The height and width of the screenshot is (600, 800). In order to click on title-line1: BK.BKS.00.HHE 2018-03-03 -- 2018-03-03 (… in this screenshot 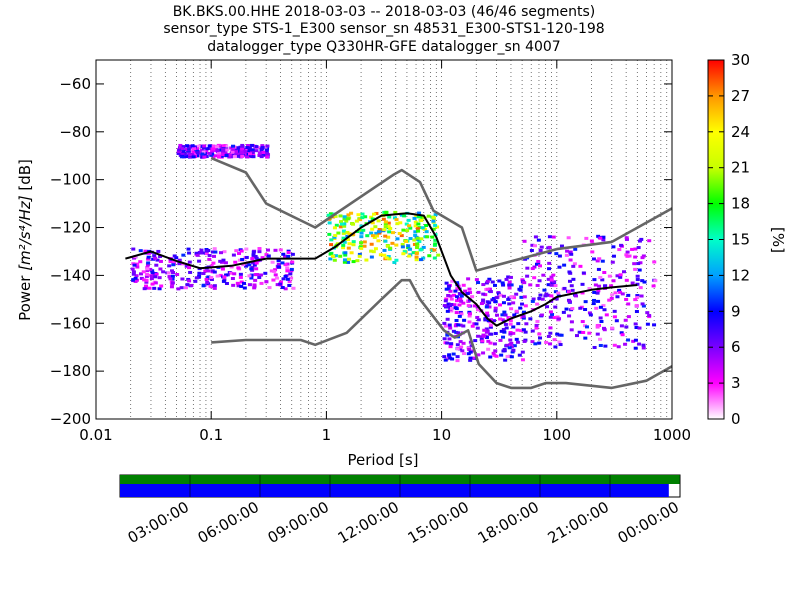, I will do `click(384, 12)`.